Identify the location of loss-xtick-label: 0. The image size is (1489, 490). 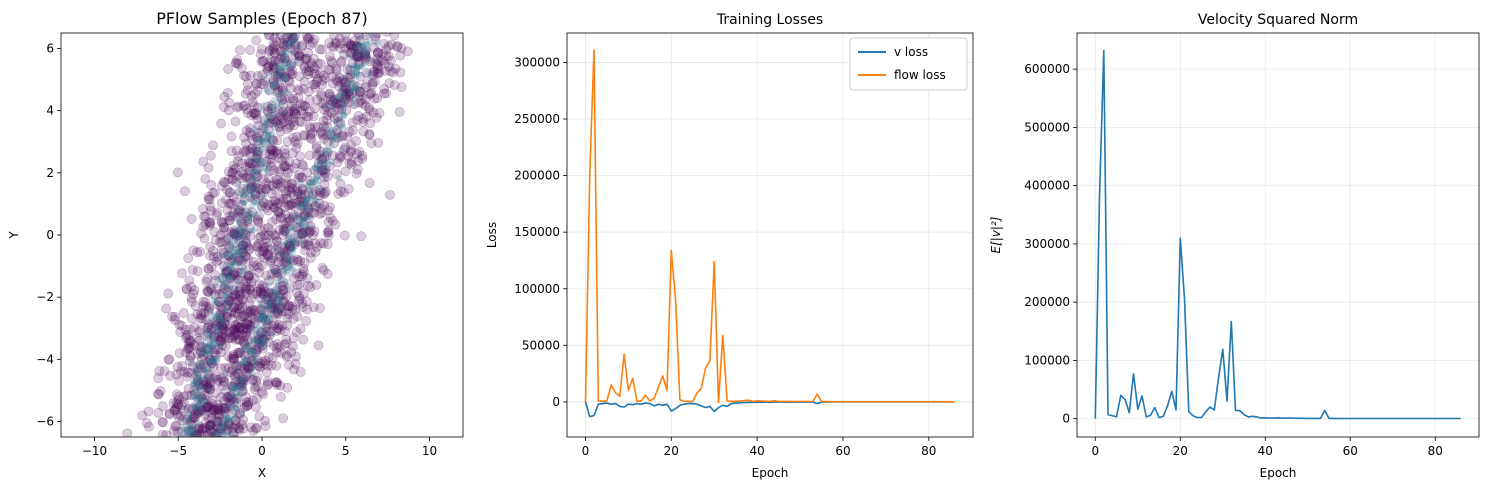
(586, 451).